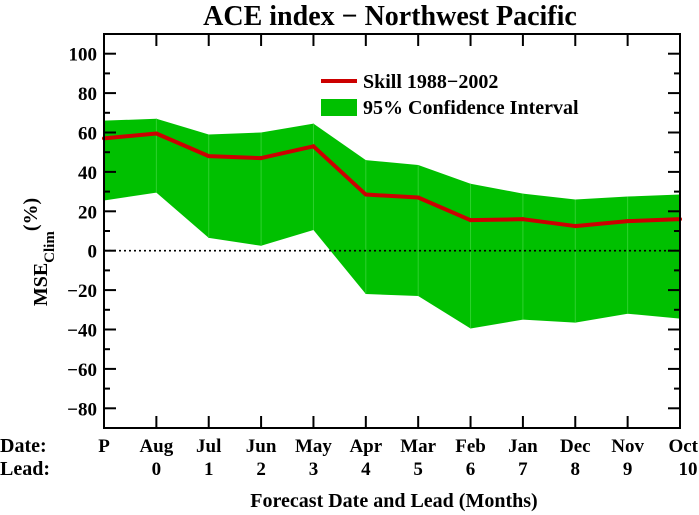 This screenshot has height=515, width=699. I want to click on x-tick-label-date: Mar, so click(418, 446).